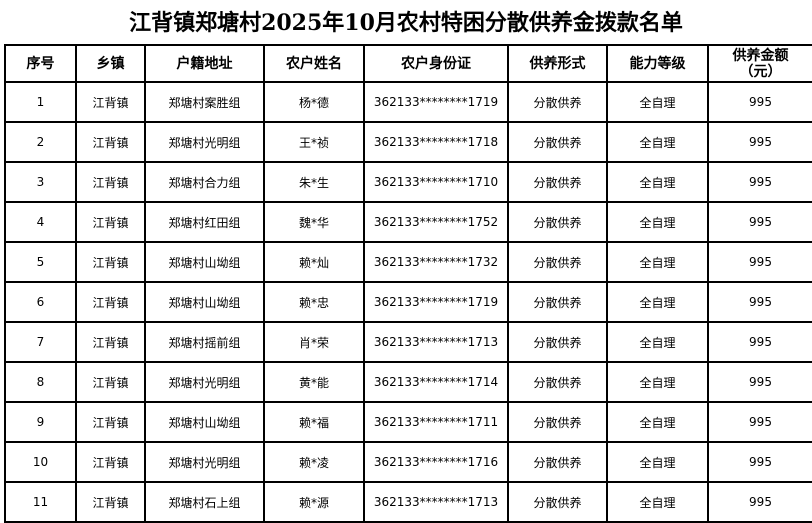  What do you see at coordinates (314, 302) in the screenshot?
I see `cell-name: 赖*忠` at bounding box center [314, 302].